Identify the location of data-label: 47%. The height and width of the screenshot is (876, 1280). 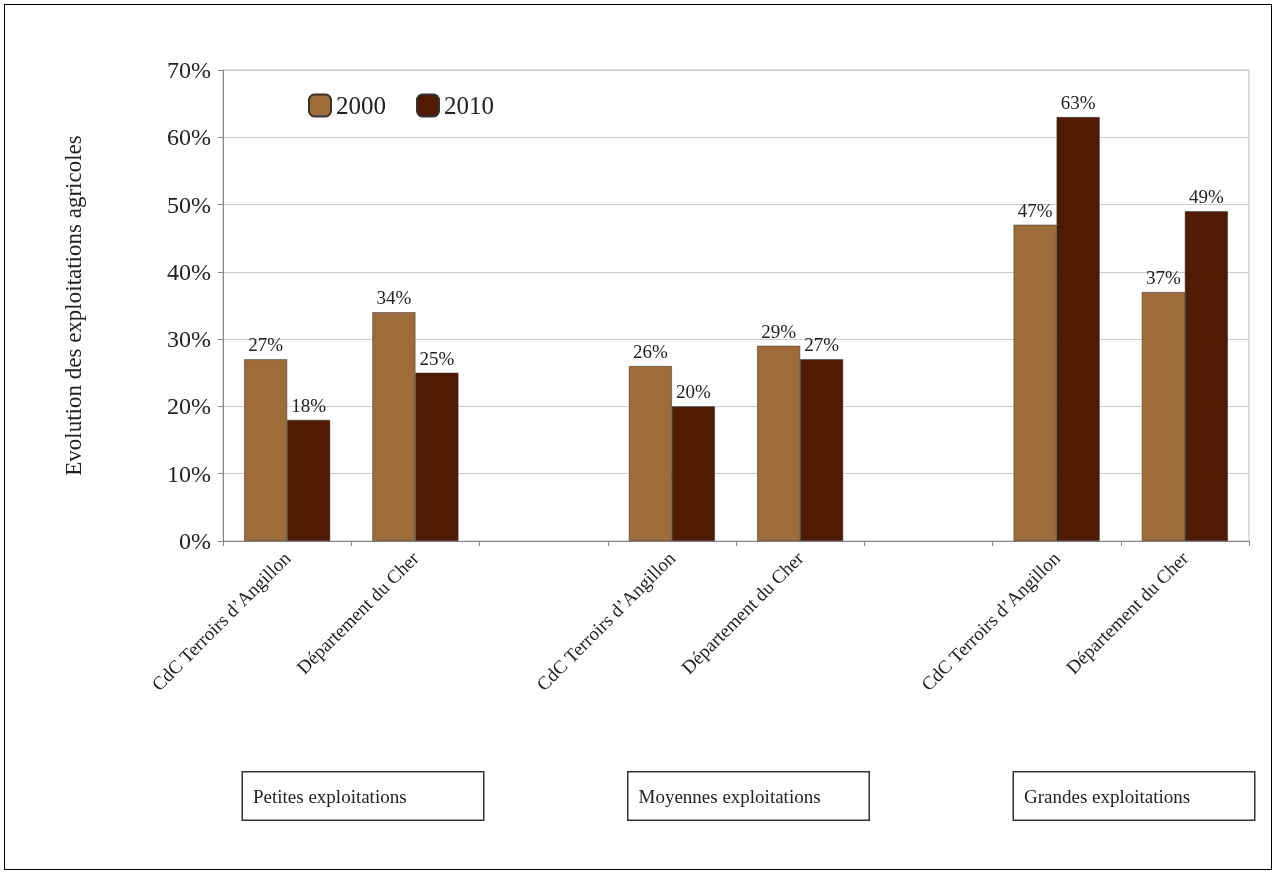
(1035, 210).